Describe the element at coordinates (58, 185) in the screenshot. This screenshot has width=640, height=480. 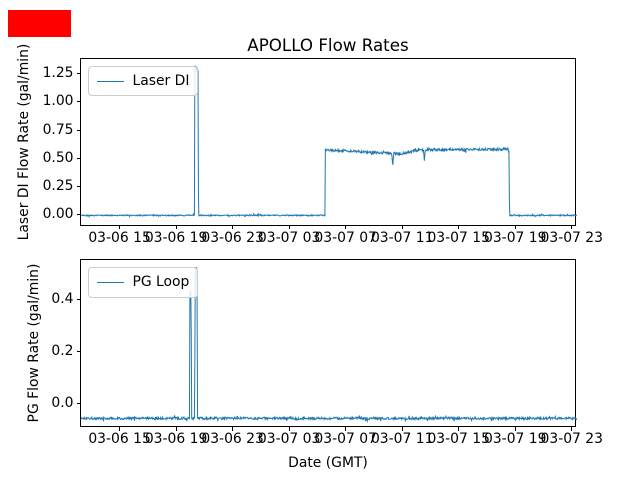
I see `y-tick-label: 0.25` at that location.